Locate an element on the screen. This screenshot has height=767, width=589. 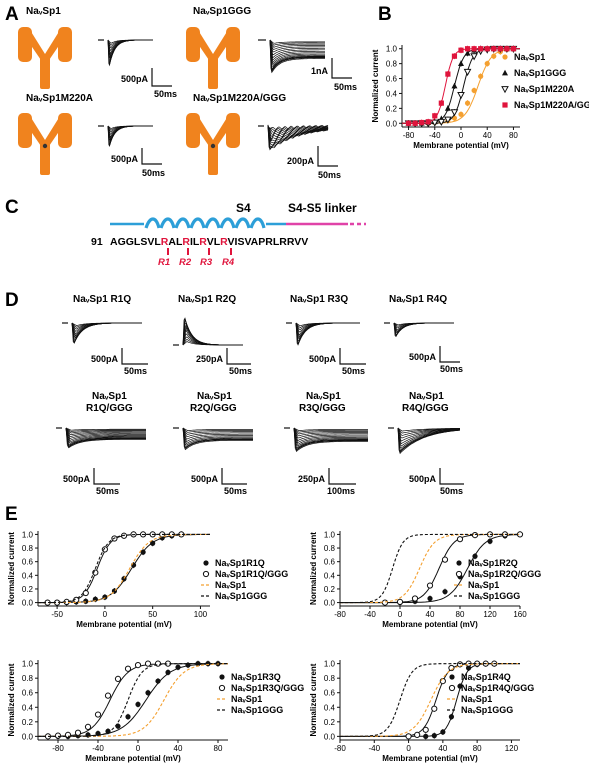
helix-turn-icon is located at coordinates (257, 223).